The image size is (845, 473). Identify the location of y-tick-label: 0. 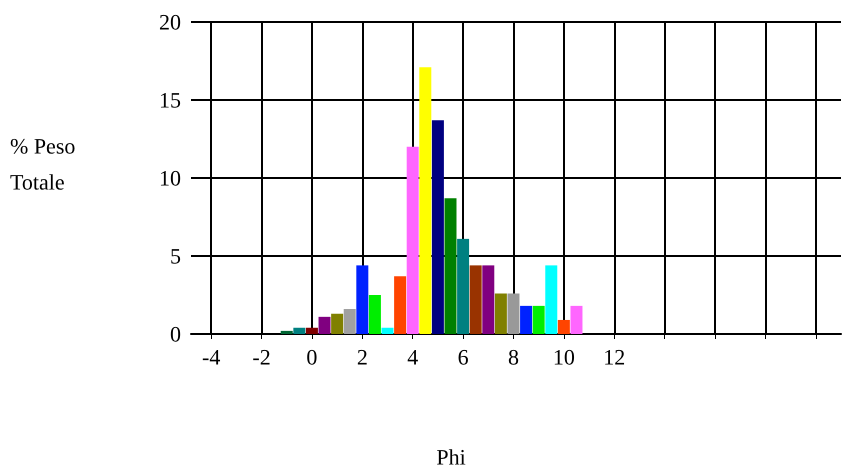
(175, 334).